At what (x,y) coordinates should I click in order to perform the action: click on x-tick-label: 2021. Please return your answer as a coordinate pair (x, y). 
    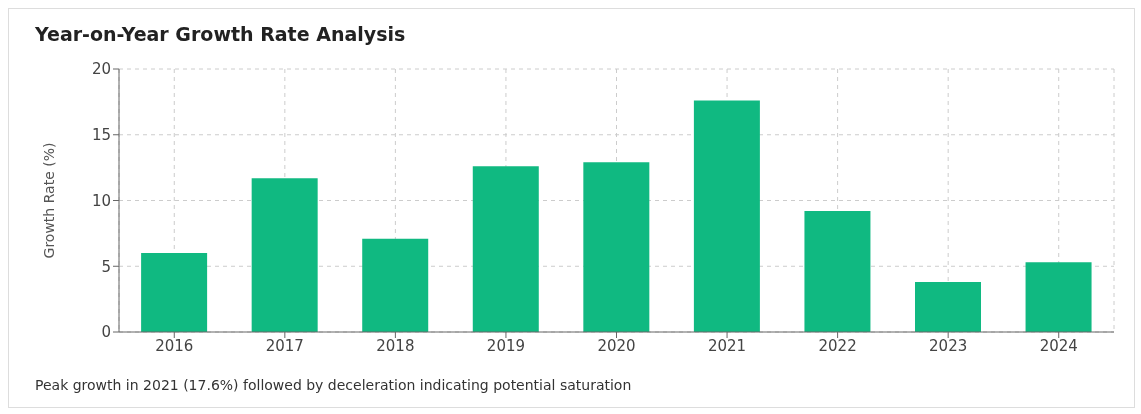
    Looking at the image, I should click on (727, 345).